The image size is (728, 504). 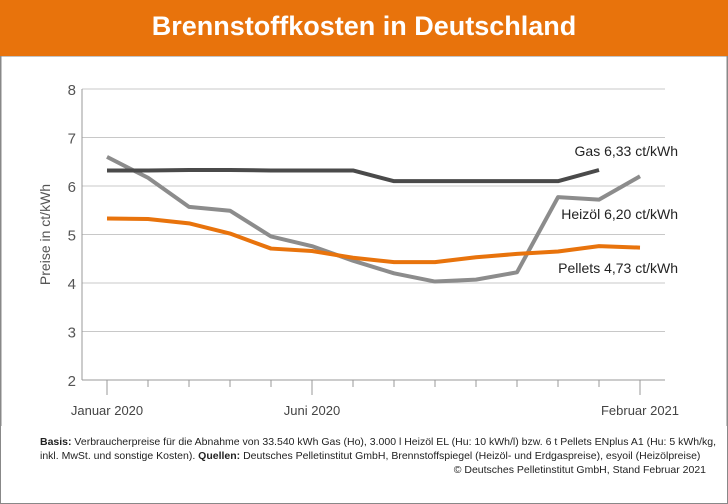 What do you see at coordinates (72, 236) in the screenshot?
I see `y-tick-label: 5` at bounding box center [72, 236].